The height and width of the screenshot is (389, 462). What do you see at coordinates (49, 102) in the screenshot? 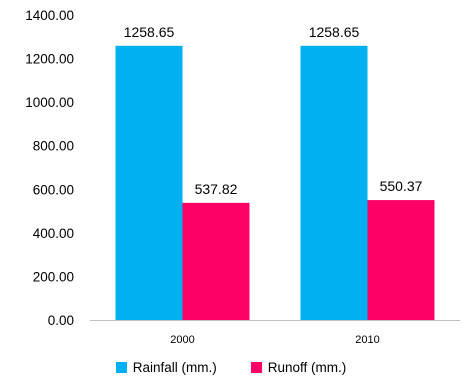
I see `y-tick-label: 1000.00` at bounding box center [49, 102].